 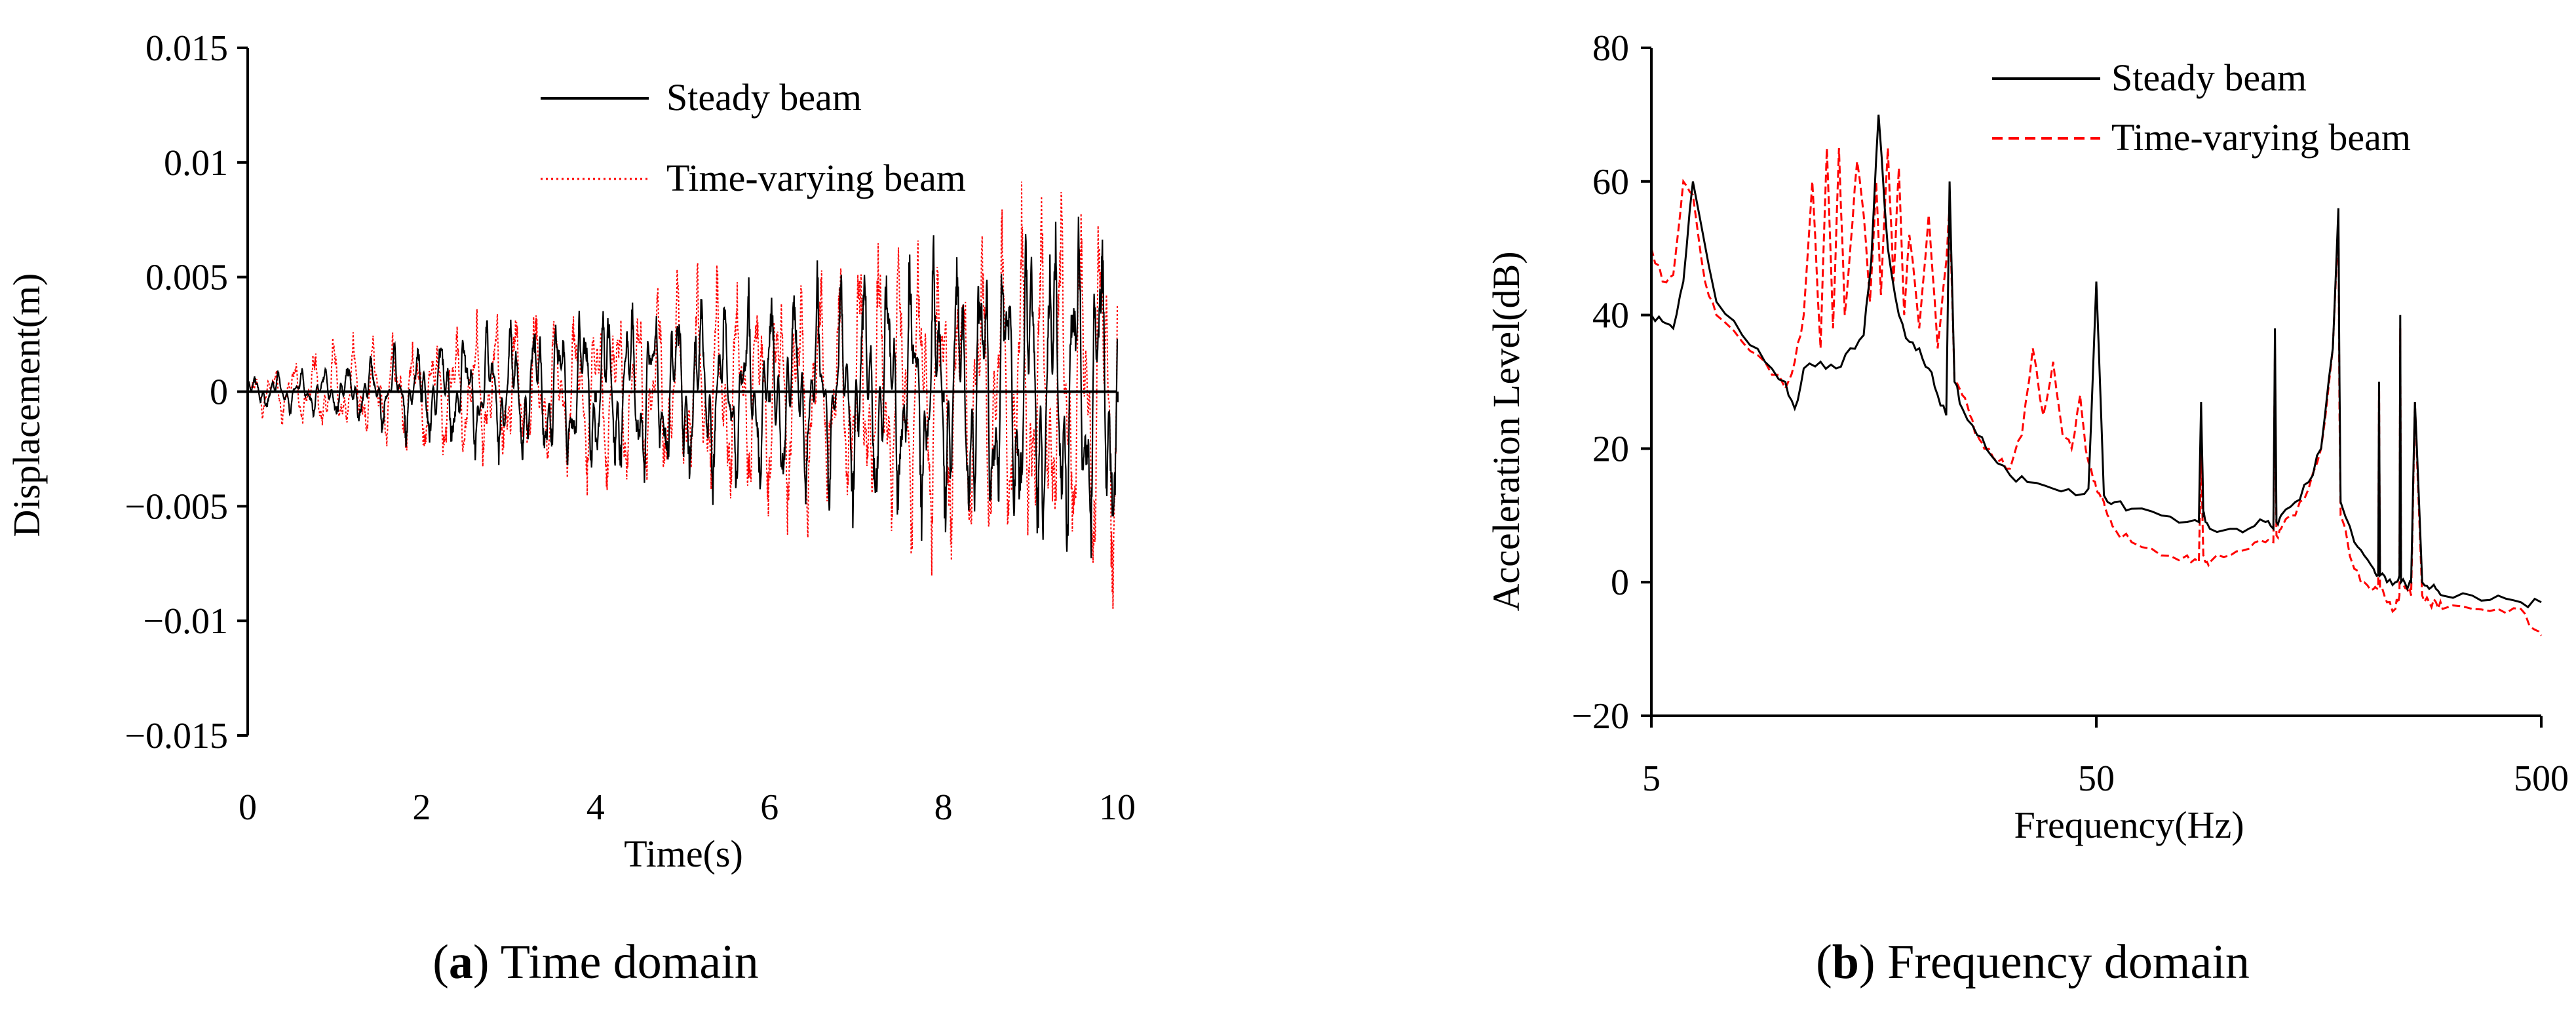 I want to click on time-domain-x-axis-title: Time(s), so click(x=683, y=854).